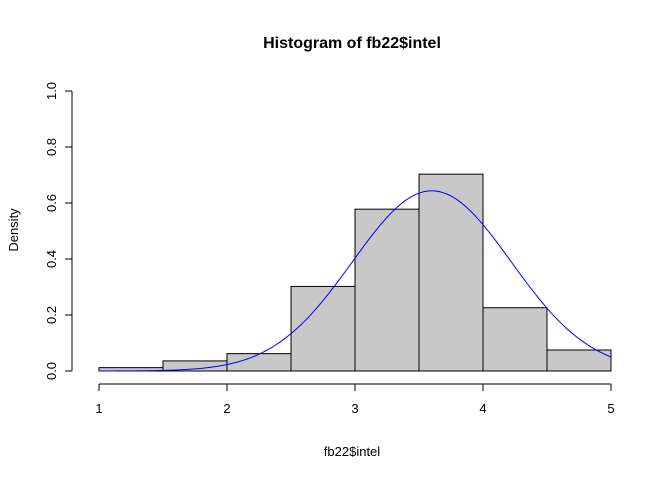 The width and height of the screenshot is (672, 480). I want to click on y-tick-label: 1.0, so click(51, 91).